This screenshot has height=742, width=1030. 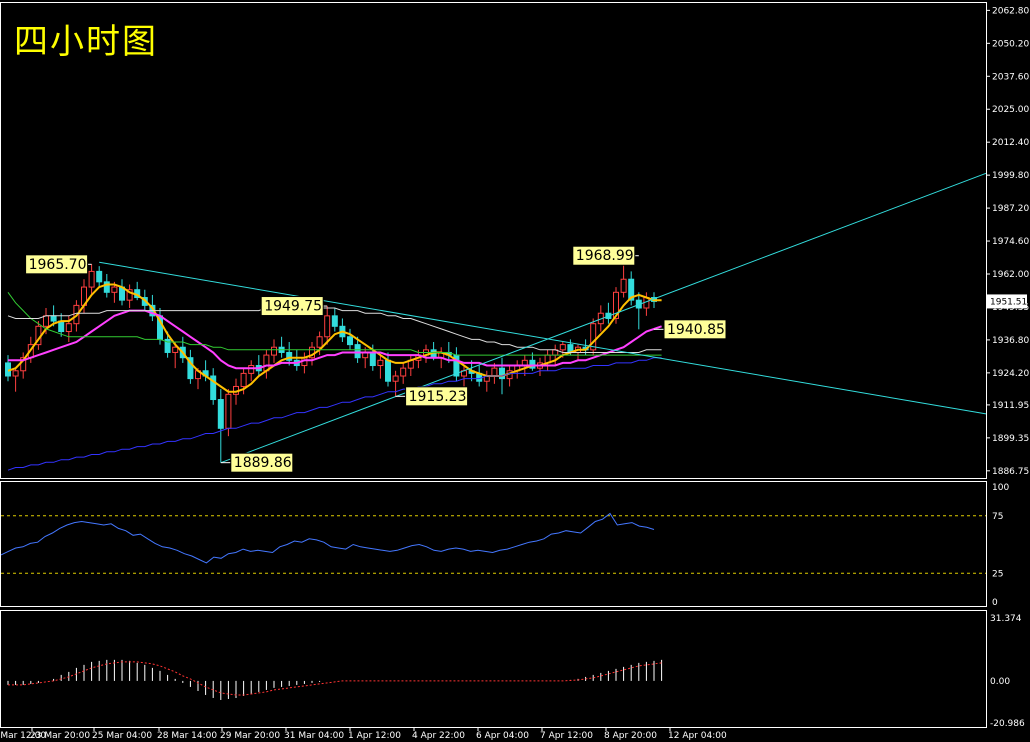 I want to click on rsi-tick-label: 25, so click(x=997, y=574).